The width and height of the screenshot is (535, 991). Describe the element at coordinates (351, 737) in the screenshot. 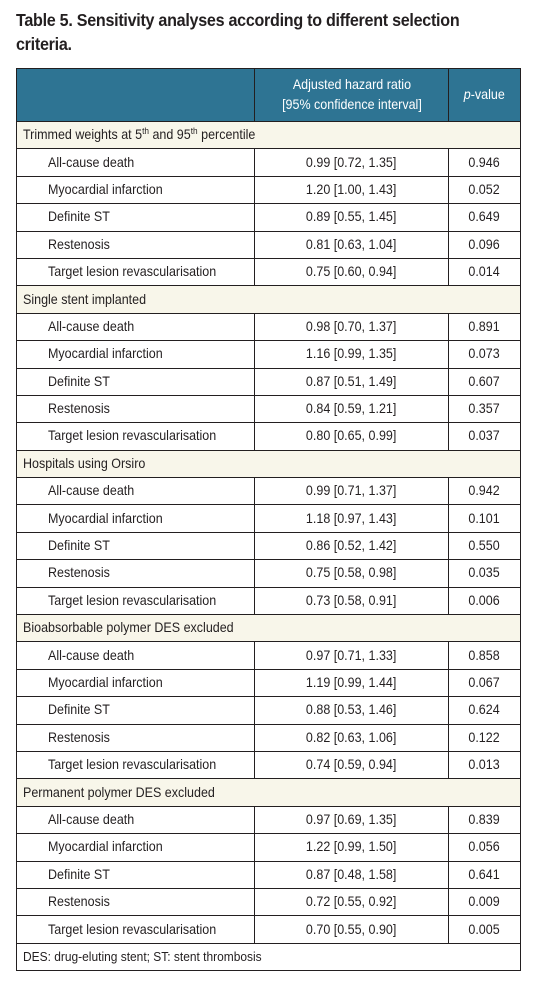

I see `row-hazard-ratio: 0.82 [0.63, 1.06]` at that location.